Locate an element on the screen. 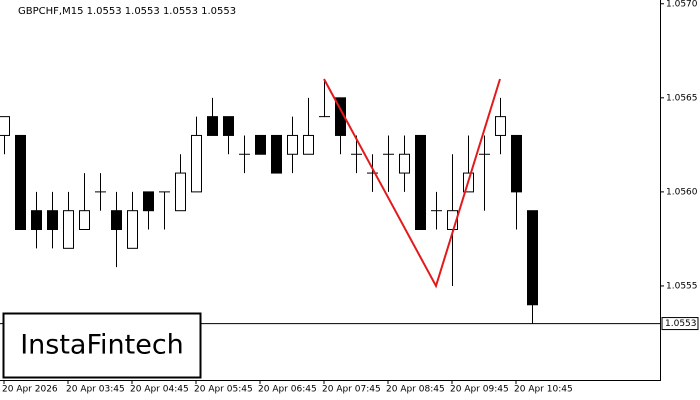  current-price-label: 1.0553 is located at coordinates (681, 324).